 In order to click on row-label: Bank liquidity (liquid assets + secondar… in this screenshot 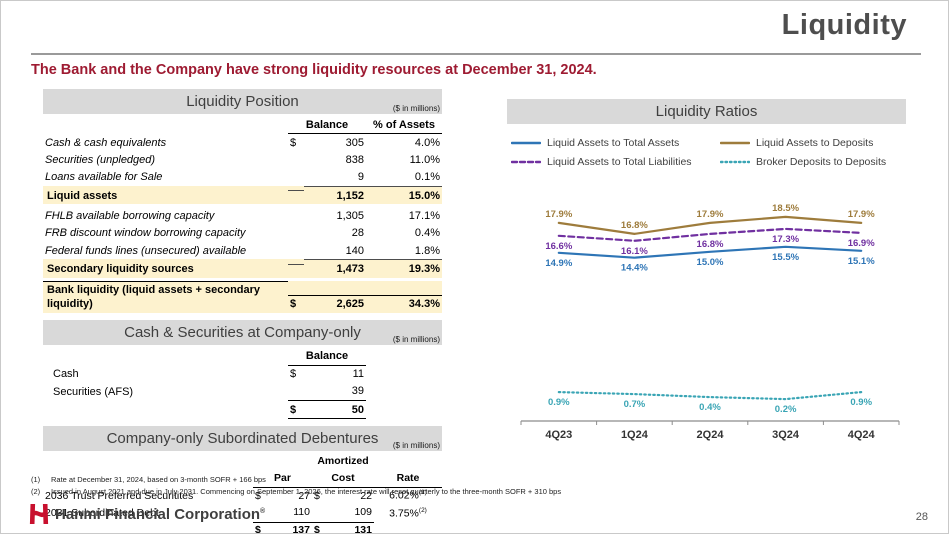, I will do `click(165, 297)`.